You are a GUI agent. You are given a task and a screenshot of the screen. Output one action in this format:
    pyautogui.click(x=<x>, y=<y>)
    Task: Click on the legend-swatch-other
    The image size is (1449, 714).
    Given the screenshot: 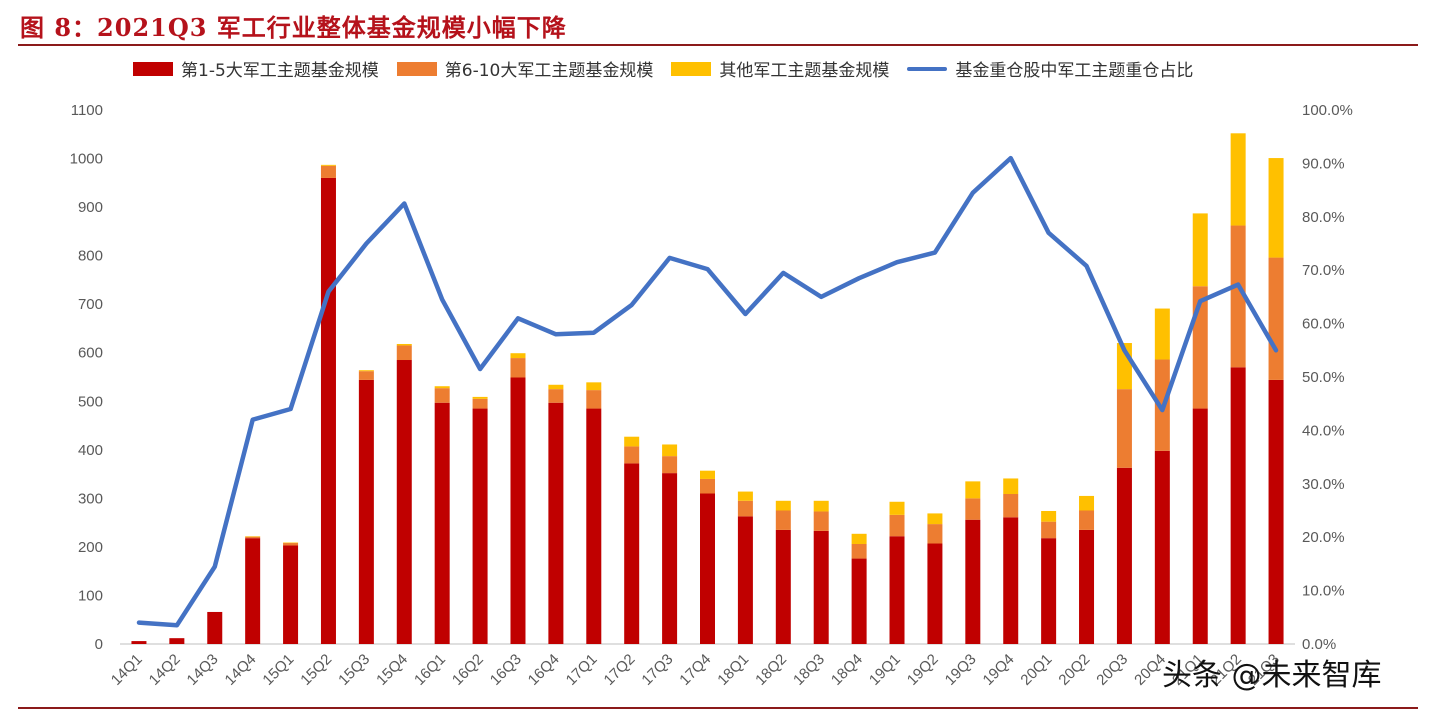 What is the action you would take?
    pyautogui.click(x=691, y=68)
    